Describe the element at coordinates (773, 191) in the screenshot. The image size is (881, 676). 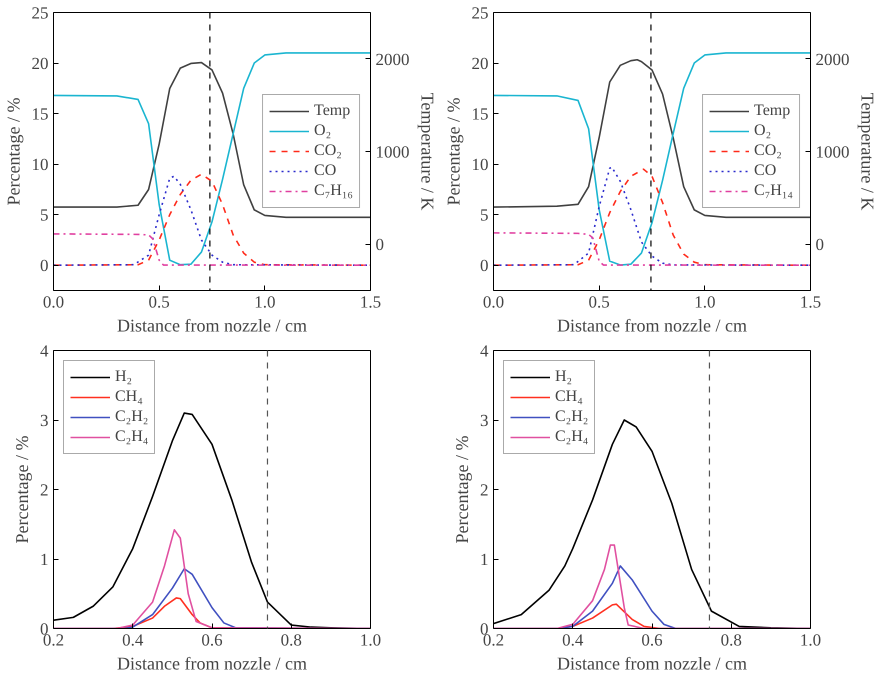
I see `legend-label: C₇H₁₄` at that location.